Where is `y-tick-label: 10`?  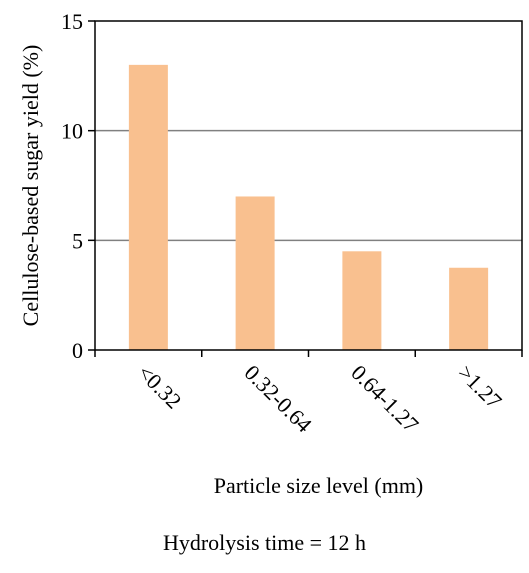 y-tick-label: 10 is located at coordinates (72, 131).